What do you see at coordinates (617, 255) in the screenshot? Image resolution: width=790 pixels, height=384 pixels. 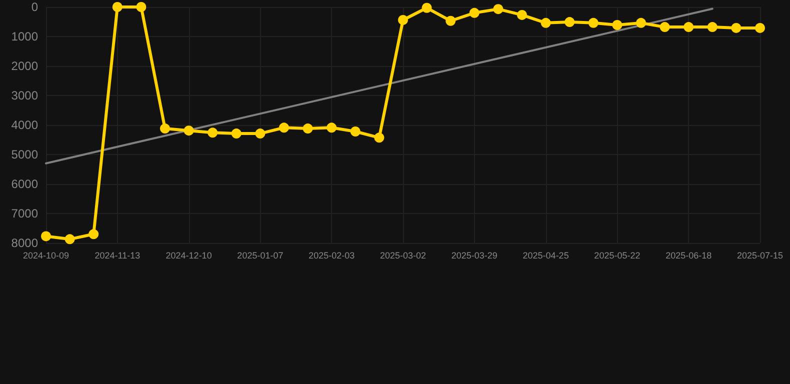 I see `x-tick-label: 2025-05-22` at bounding box center [617, 255].